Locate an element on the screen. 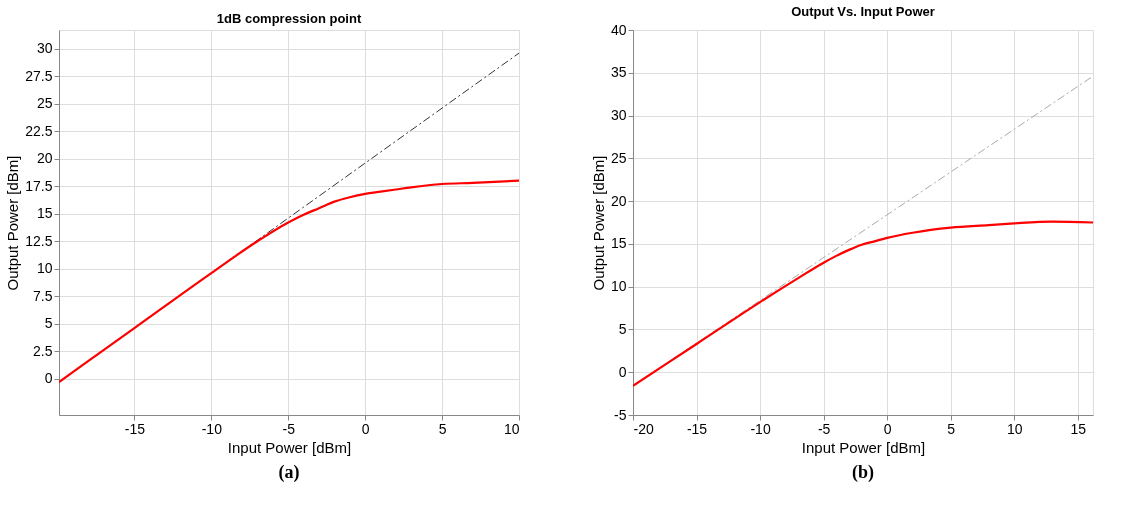 This screenshot has height=508, width=1125. x-tick-label: 15 is located at coordinates (1078, 428).